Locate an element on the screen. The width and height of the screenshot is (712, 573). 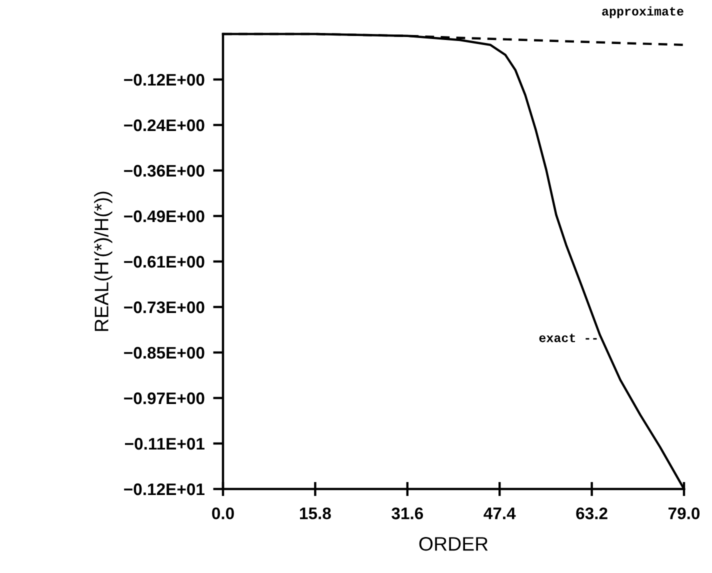
x-tick-label: 79.0 is located at coordinates (684, 513).